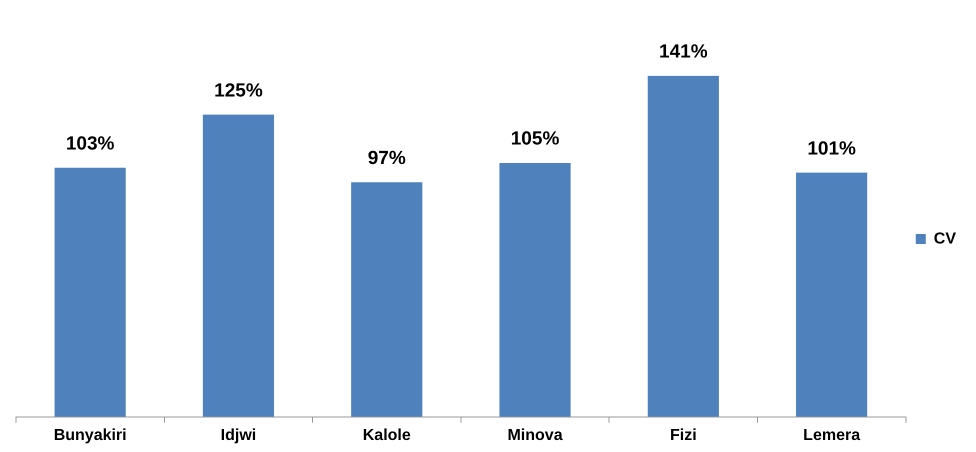 This screenshot has height=452, width=976. Describe the element at coordinates (831, 149) in the screenshot. I see `data-label: 101%` at that location.